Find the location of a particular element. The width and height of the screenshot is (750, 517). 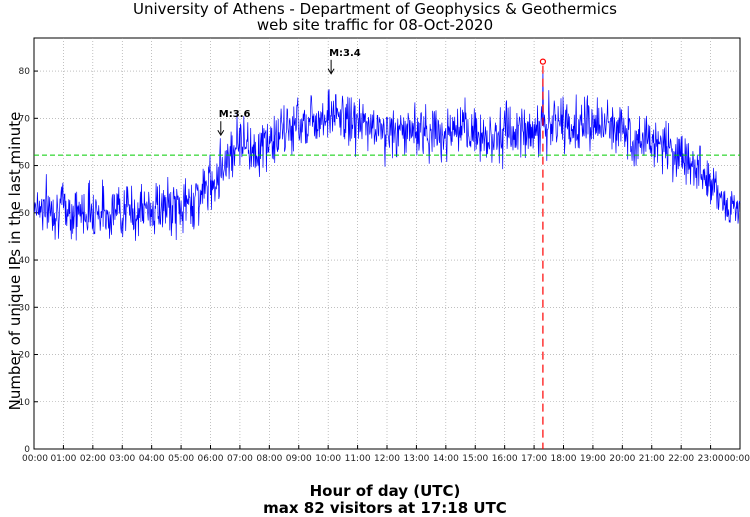

x-tick-label: 23:00 is located at coordinates (711, 459).